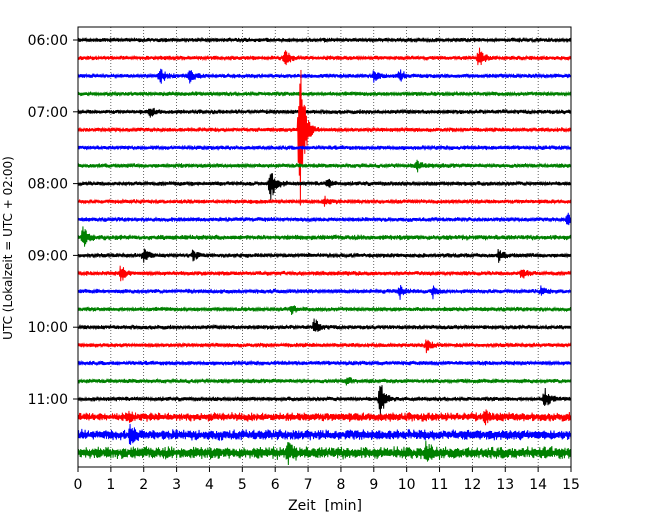 Image resolution: width=650 pixels, height=520 pixels. What do you see at coordinates (472, 485) in the screenshot?
I see `x-tick-label: 12` at bounding box center [472, 485].